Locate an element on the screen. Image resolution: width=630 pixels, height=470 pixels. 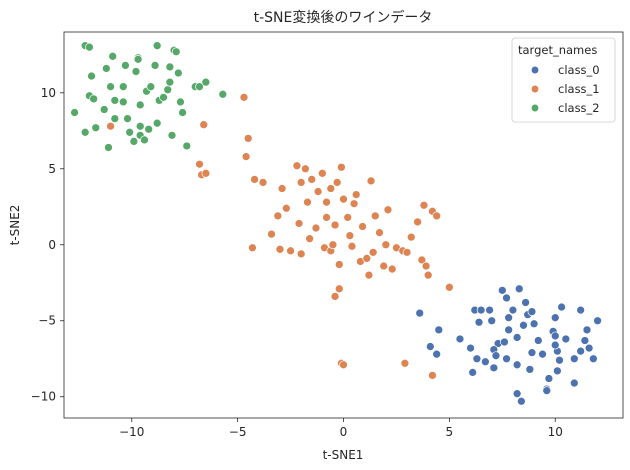
legend-label: class_0 is located at coordinates (579, 70).